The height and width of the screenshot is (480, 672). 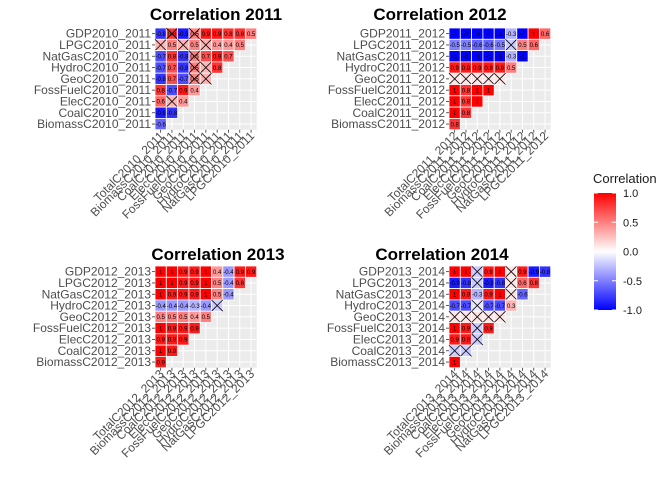 I want to click on row-label: HydroC2013_2014, so click(x=394, y=306).